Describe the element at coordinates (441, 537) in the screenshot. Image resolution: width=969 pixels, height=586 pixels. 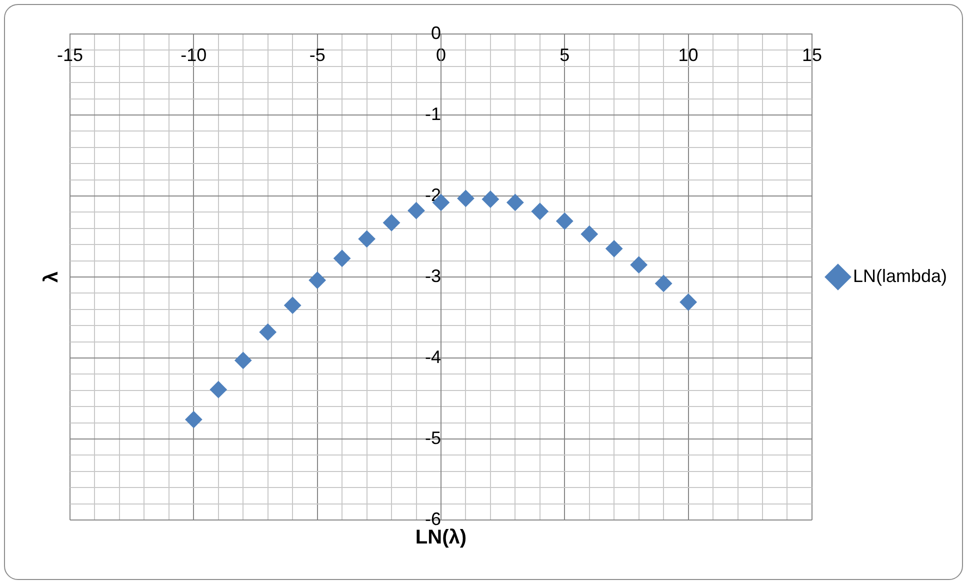
I see `x-axis-title: LN(λ)` at that location.